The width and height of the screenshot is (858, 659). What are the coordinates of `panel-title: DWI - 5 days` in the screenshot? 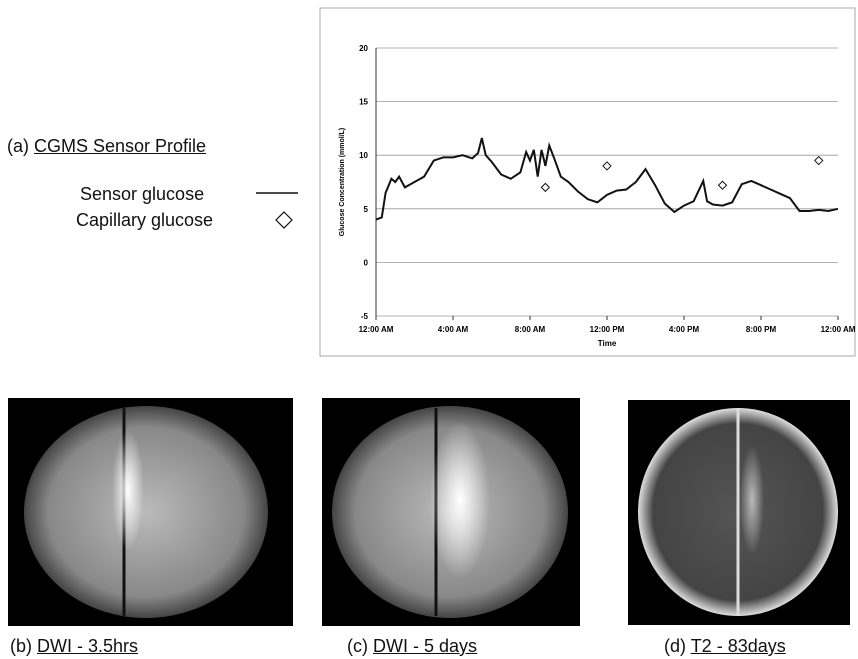 It's located at (425, 646).